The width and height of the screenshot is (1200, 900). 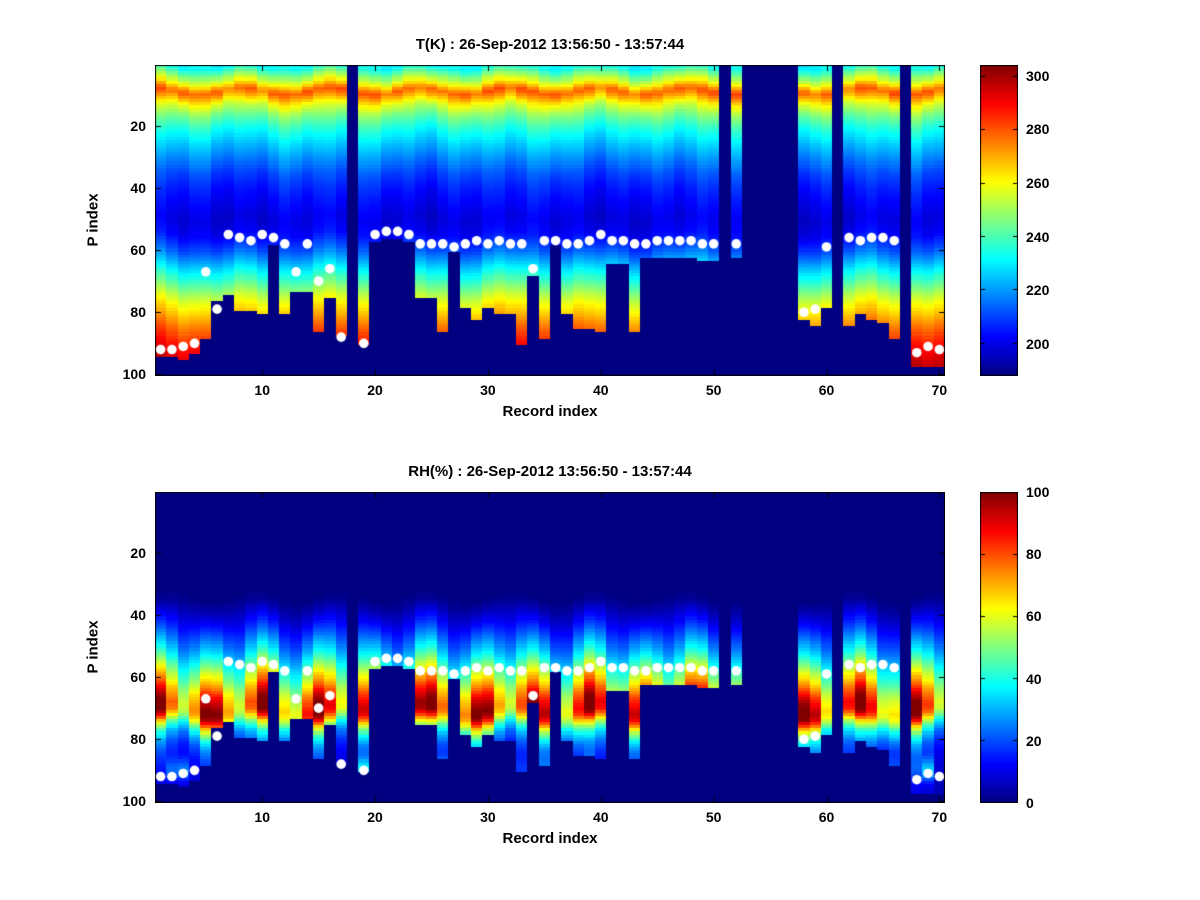 What do you see at coordinates (550, 838) in the screenshot?
I see `humidity-x-axis-label: Record index` at bounding box center [550, 838].